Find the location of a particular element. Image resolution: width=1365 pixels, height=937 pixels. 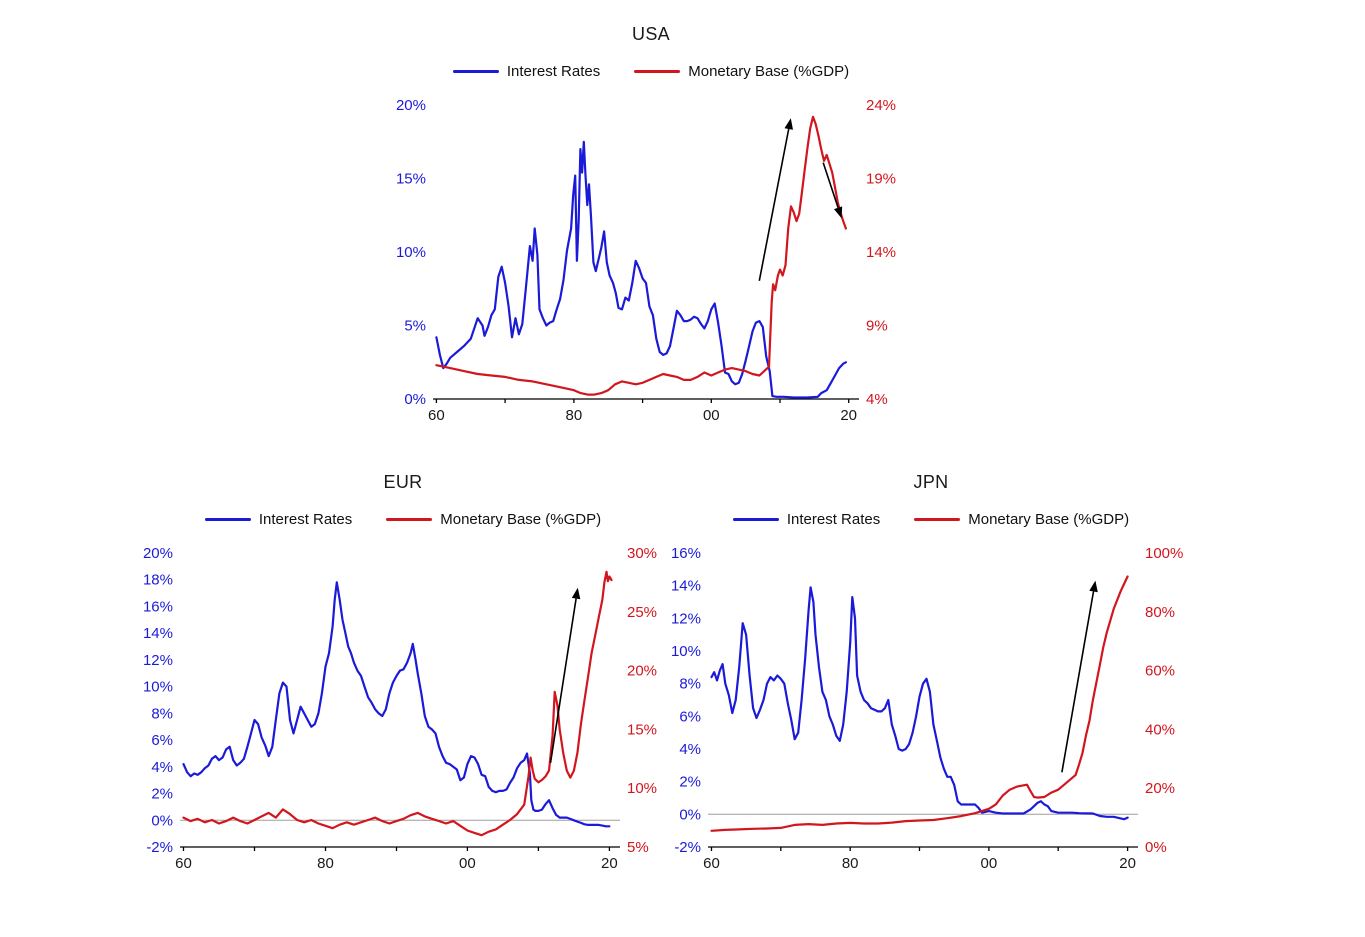

right-axis-tick-label: 10% is located at coordinates (642, 788).